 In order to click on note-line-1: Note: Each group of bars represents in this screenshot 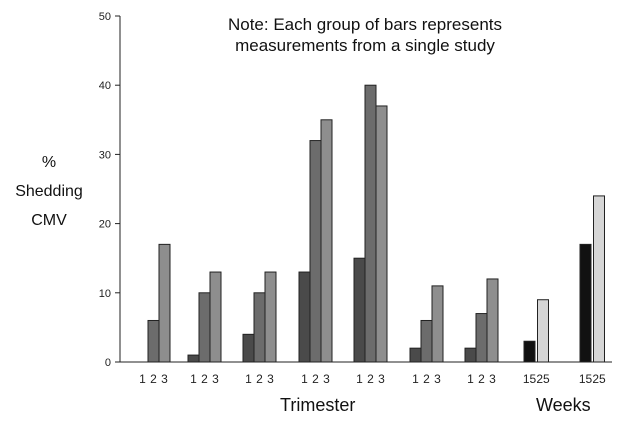, I will do `click(365, 24)`.